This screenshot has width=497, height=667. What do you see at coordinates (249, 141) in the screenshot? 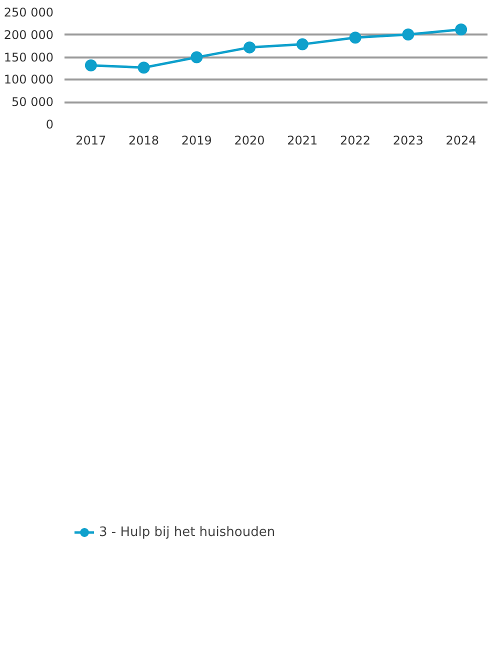
I see `x-tick-label: 2020` at bounding box center [249, 141].